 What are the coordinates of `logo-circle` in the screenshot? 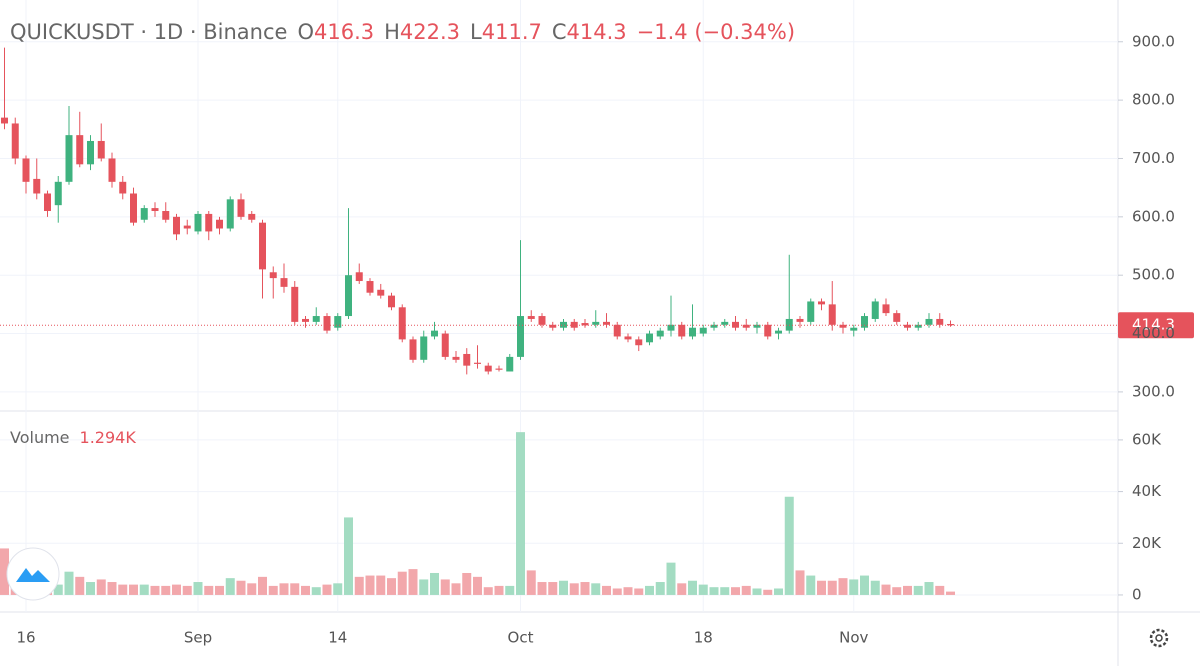 It's located at (33, 574).